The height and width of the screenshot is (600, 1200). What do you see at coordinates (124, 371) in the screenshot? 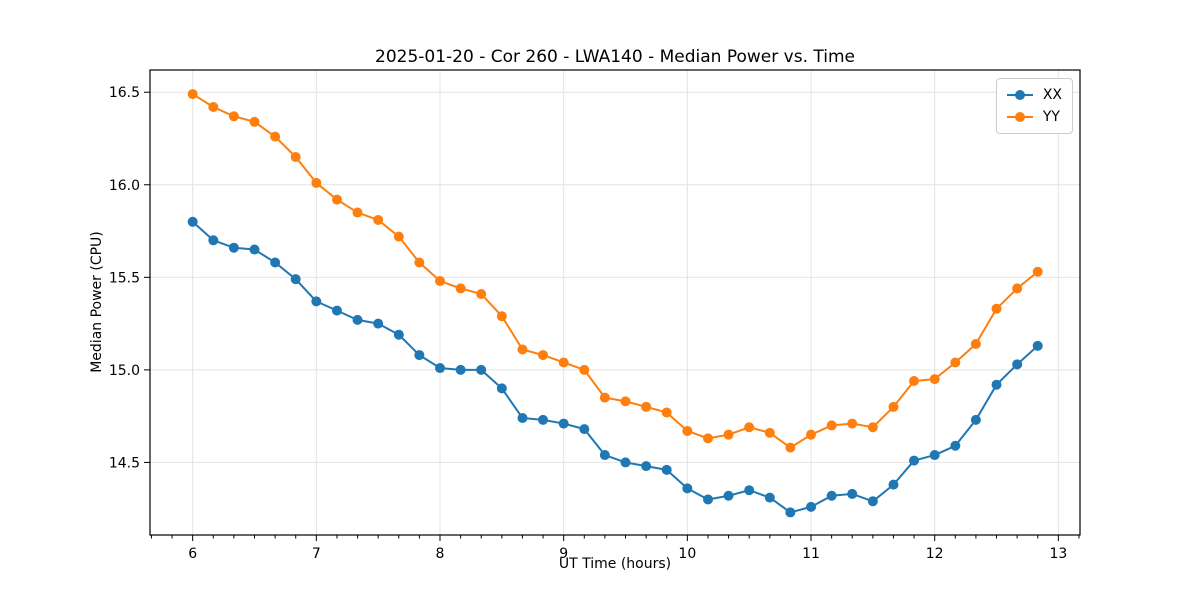
I see `y-tick-label: 15.0` at bounding box center [124, 371].